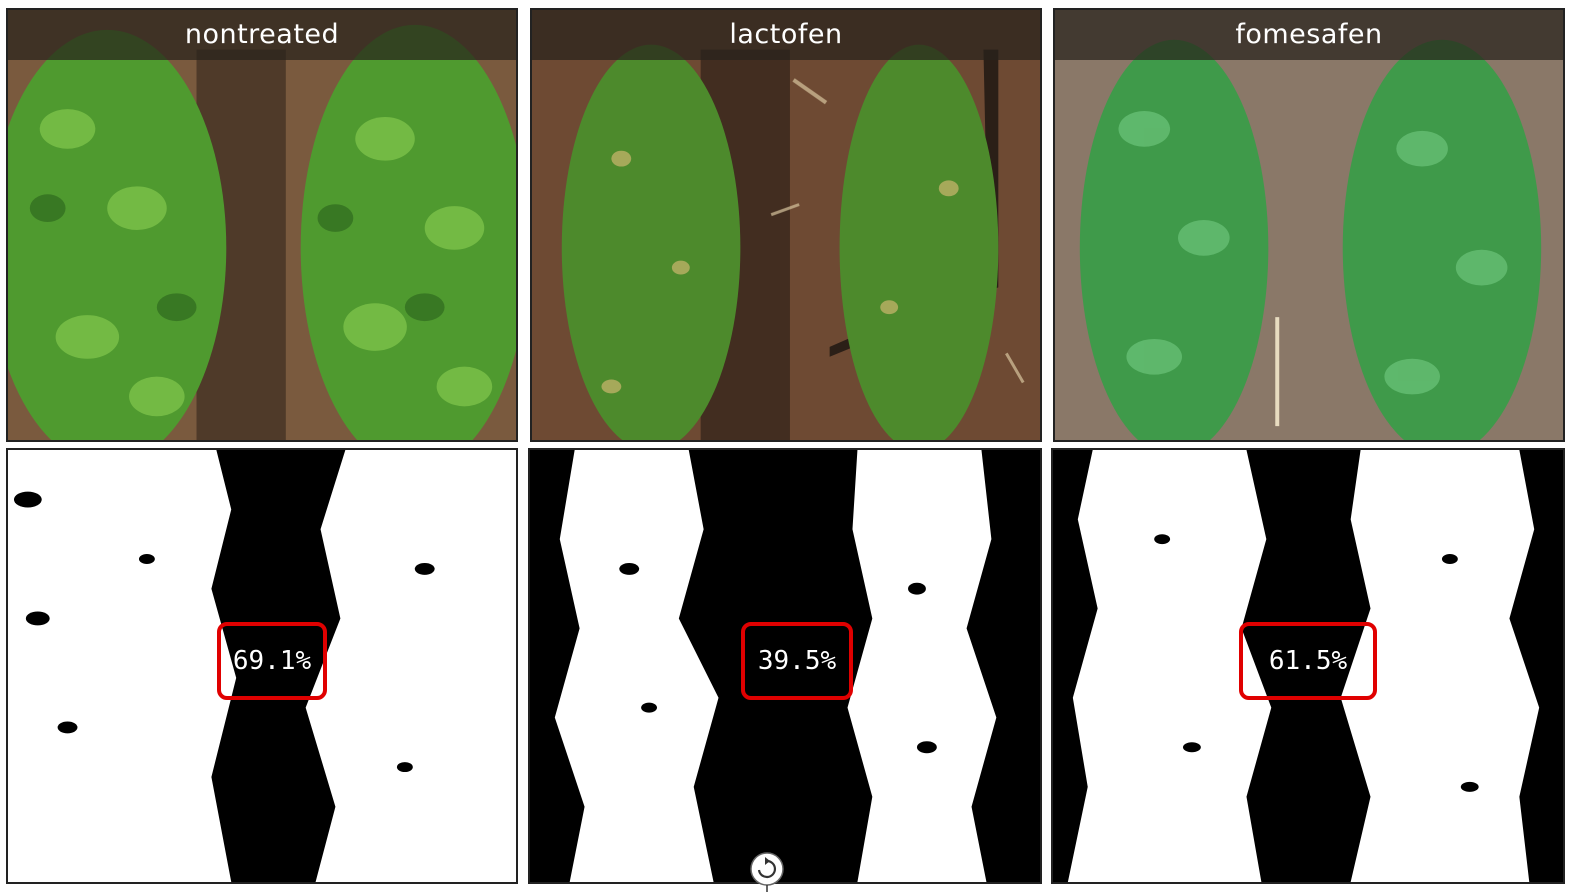 The image size is (1572, 896). Describe the element at coordinates (262, 35) in the screenshot. I see `panel-title-nontreated: nontreated` at that location.